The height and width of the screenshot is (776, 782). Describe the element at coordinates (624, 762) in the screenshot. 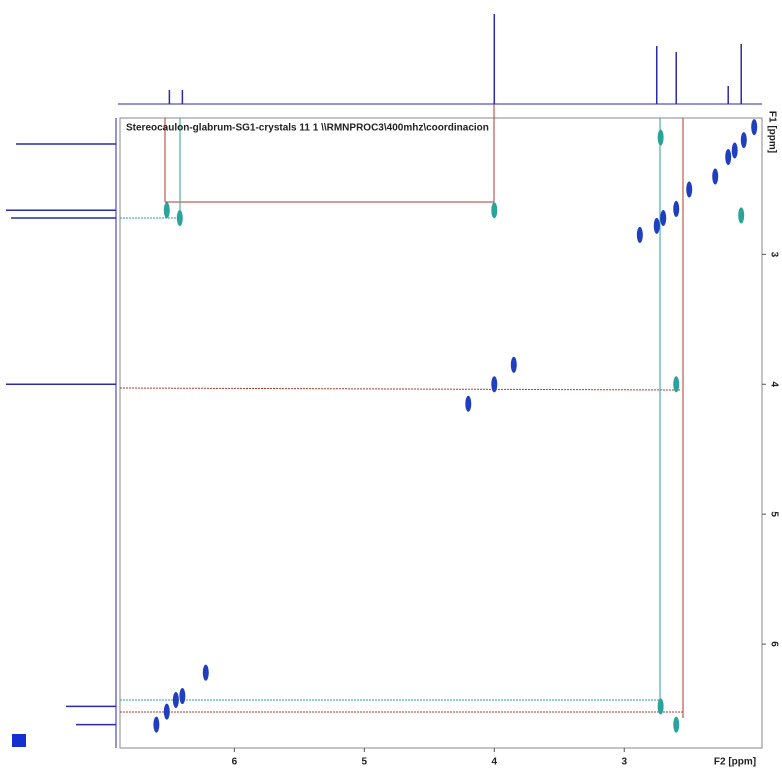

I see `x-tick-label: 3` at that location.